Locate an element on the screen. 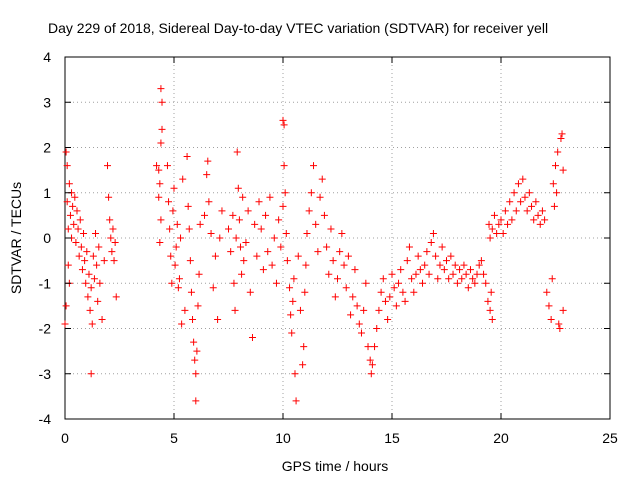 The image size is (640, 480). x-tick-label: 5 is located at coordinates (174, 438).